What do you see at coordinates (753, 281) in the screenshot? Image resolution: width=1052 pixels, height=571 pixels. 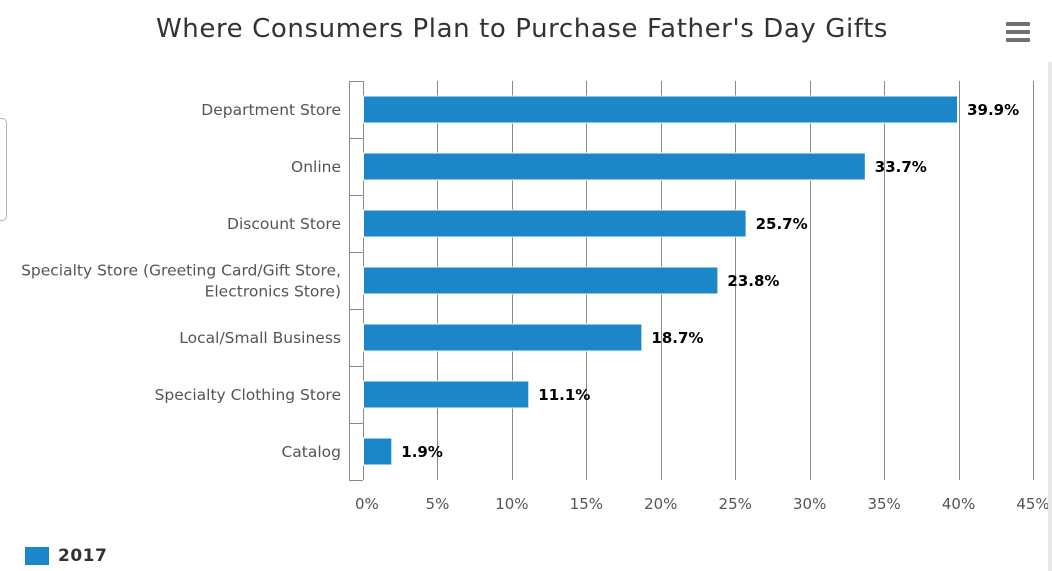 I see `bar-data-label: 23.8%` at bounding box center [753, 281].